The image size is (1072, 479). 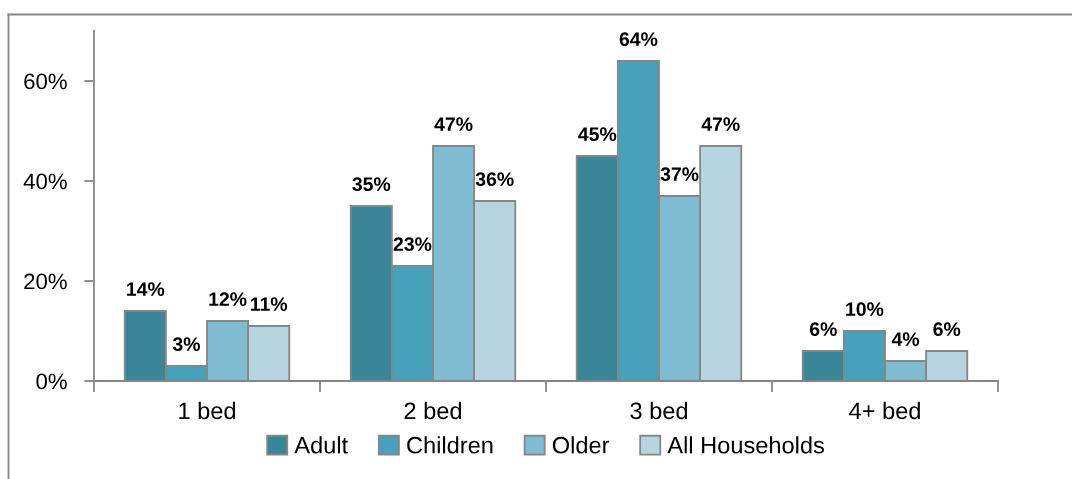 What do you see at coordinates (45, 281) in the screenshot?
I see `y-tick-label: 20%` at bounding box center [45, 281].